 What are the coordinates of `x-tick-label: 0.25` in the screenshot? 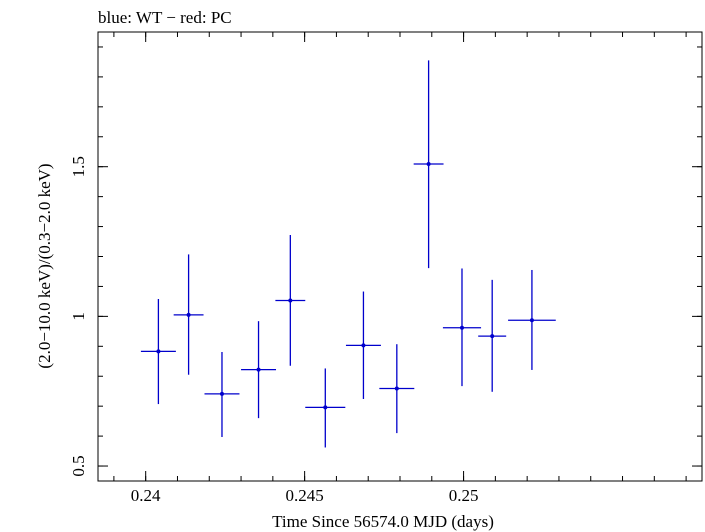 It's located at (464, 495).